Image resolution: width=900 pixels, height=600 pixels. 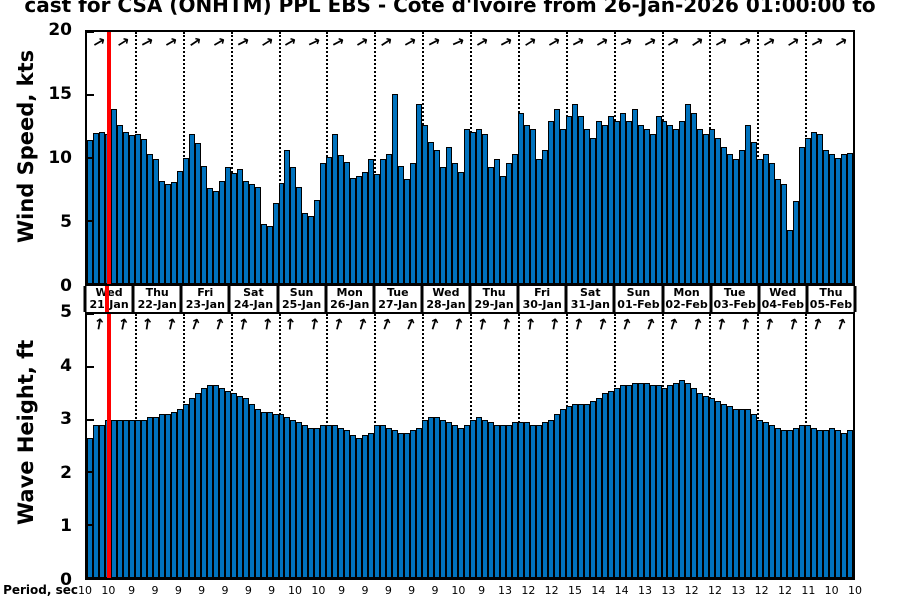 I want to click on day-label: Fri 23-Jan, so click(x=205, y=299).